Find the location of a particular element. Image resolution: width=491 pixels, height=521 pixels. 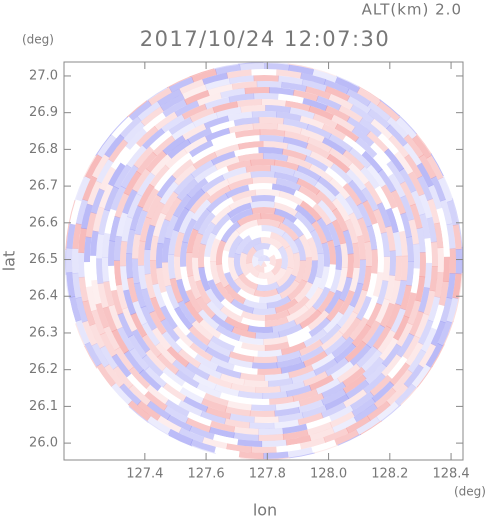

y-tick-label: 27.0 is located at coordinates (43, 75).